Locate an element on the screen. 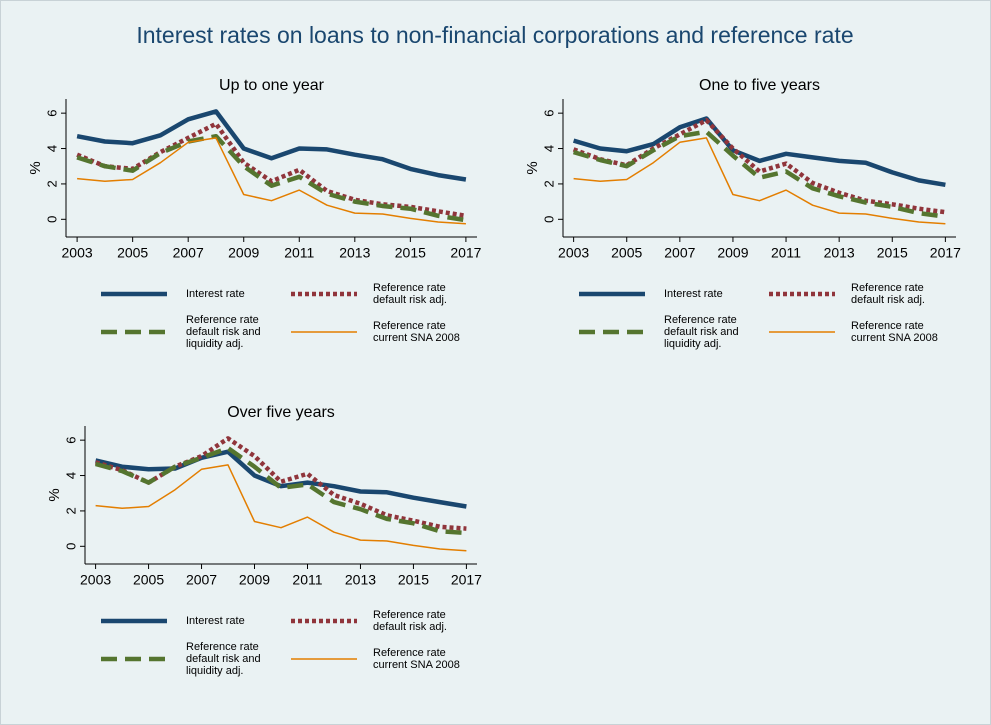 Image resolution: width=991 pixels, height=725 pixels. panel-title: One to five years is located at coordinates (759, 85).